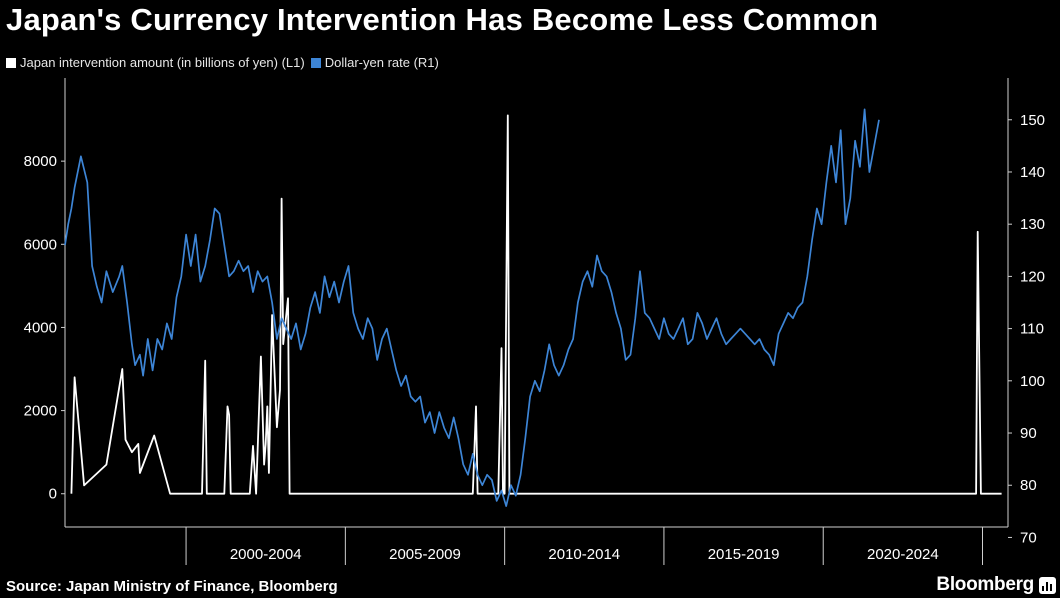 The width and height of the screenshot is (1060, 598). Describe the element at coordinates (11, 62) in the screenshot. I see `legend-swatch-intervention` at that location.